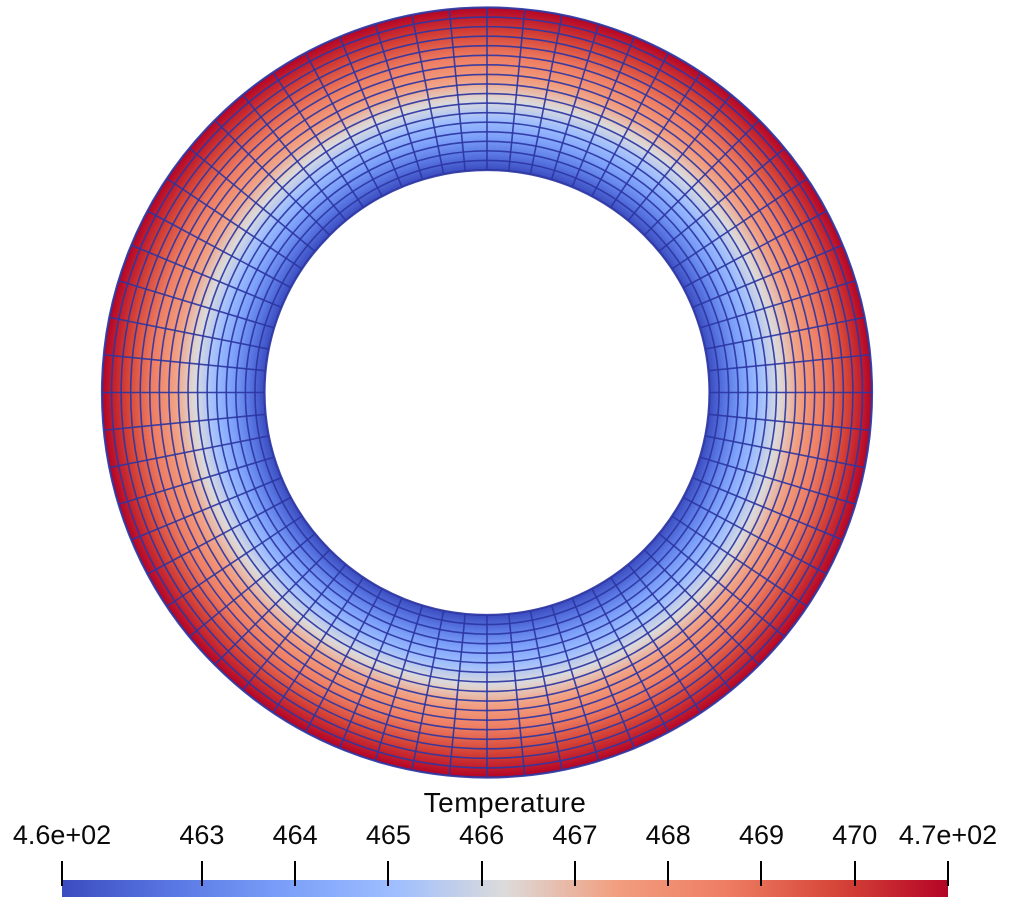  What do you see at coordinates (855, 835) in the screenshot?
I see `colorbar-tick-label: 470` at bounding box center [855, 835].